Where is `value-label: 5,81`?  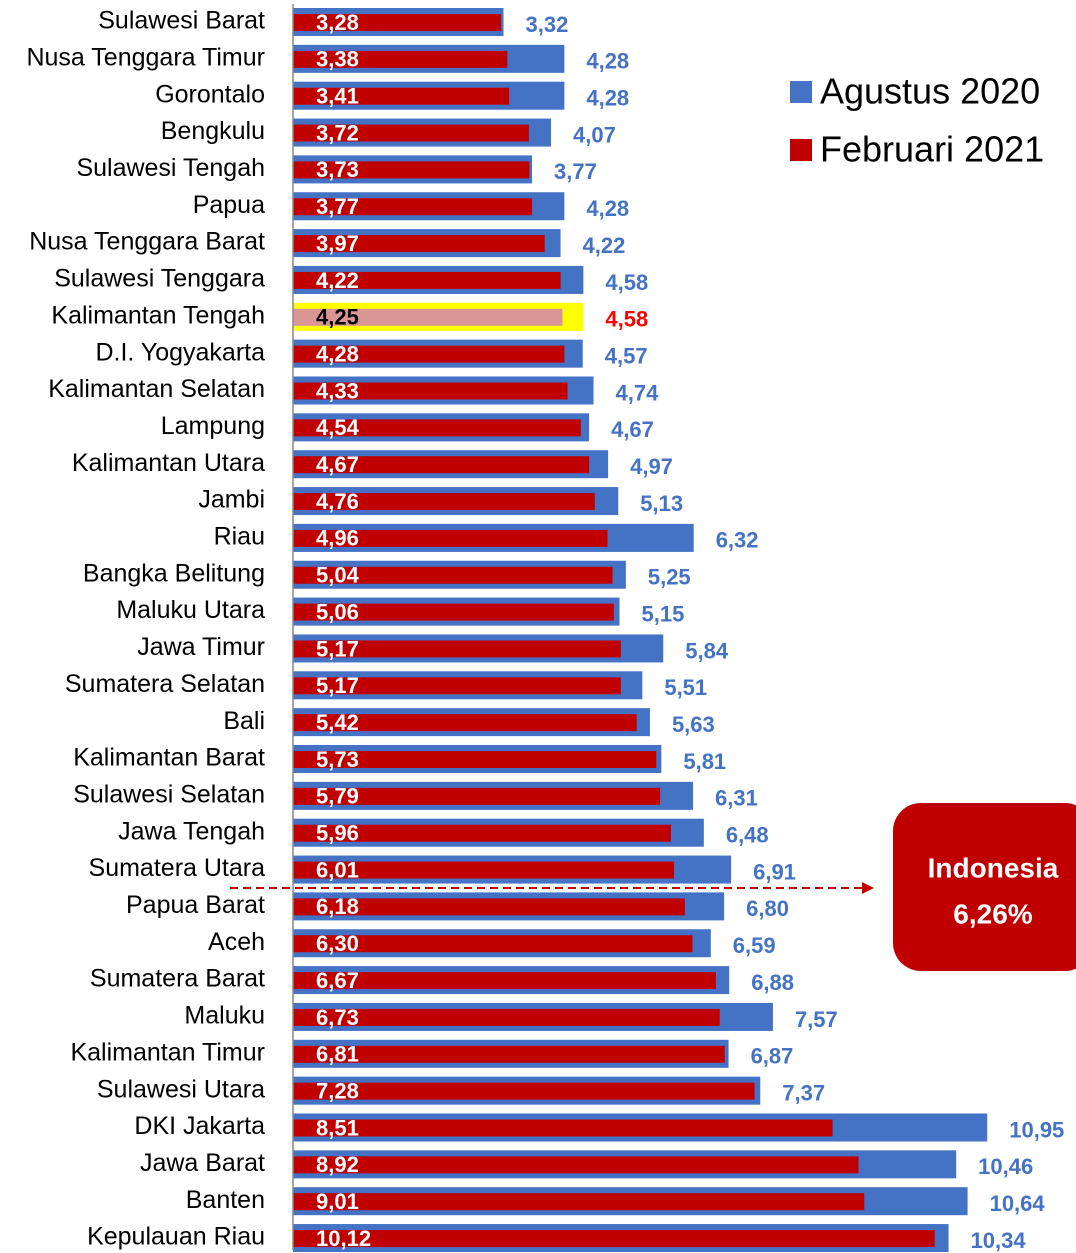 value-label: 5,81 is located at coordinates (704, 761).